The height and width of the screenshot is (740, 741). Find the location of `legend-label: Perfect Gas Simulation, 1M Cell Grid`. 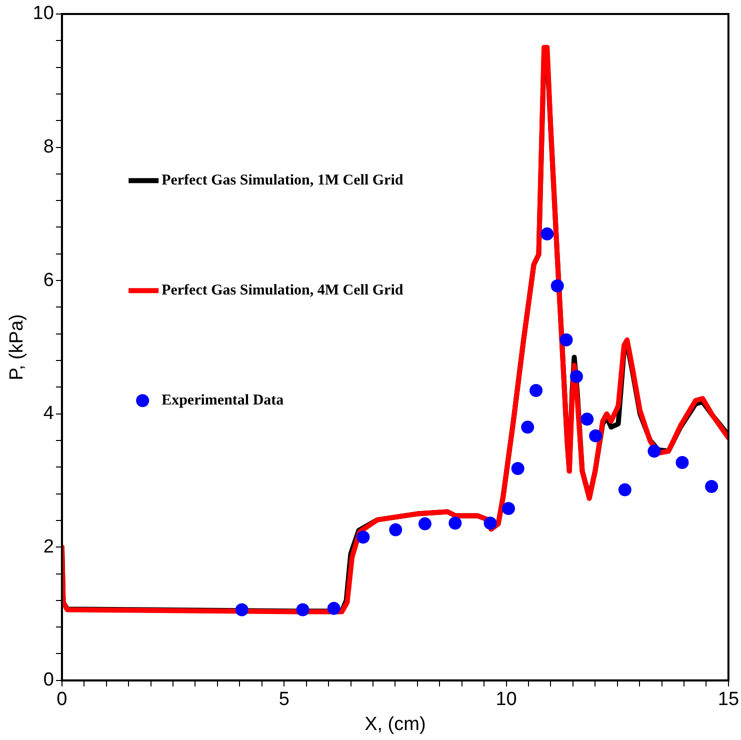

legend-label: Perfect Gas Simulation, 1M Cell Grid is located at coordinates (283, 180).